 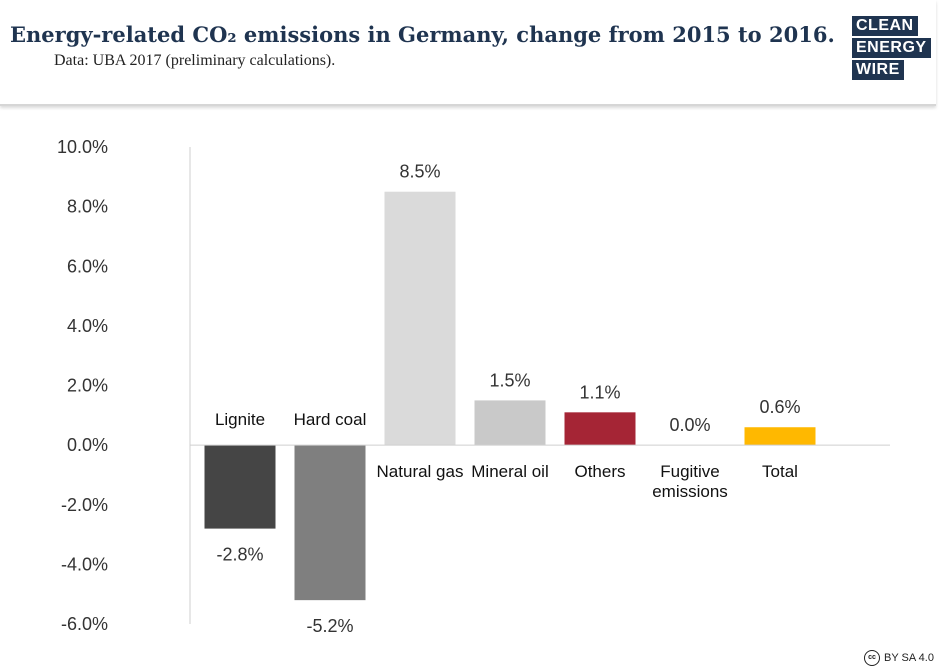 I want to click on category-label: Total, so click(x=780, y=471).